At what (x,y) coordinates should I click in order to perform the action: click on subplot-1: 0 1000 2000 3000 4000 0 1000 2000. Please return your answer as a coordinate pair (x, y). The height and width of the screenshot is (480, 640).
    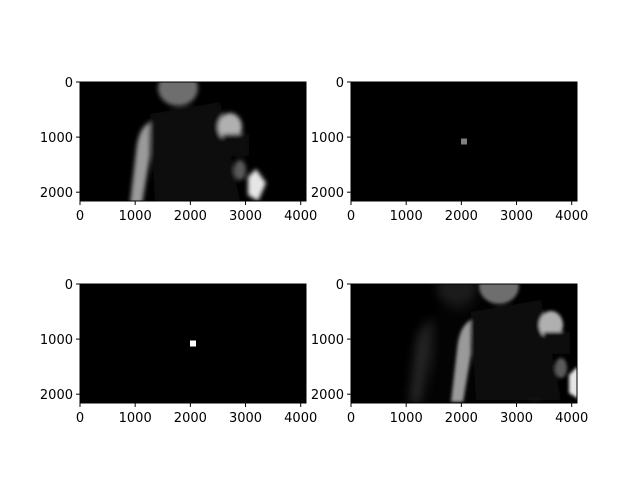
    Looking at the image, I should click on (178, 150).